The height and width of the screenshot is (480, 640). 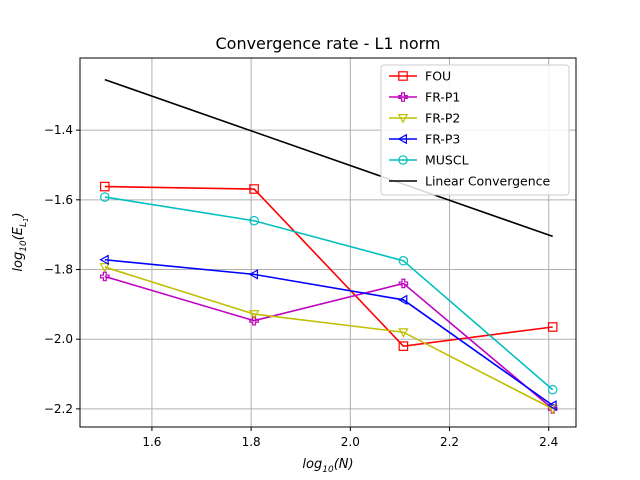 I want to click on y-axis-label-arg-close: ), so click(x=18, y=215).